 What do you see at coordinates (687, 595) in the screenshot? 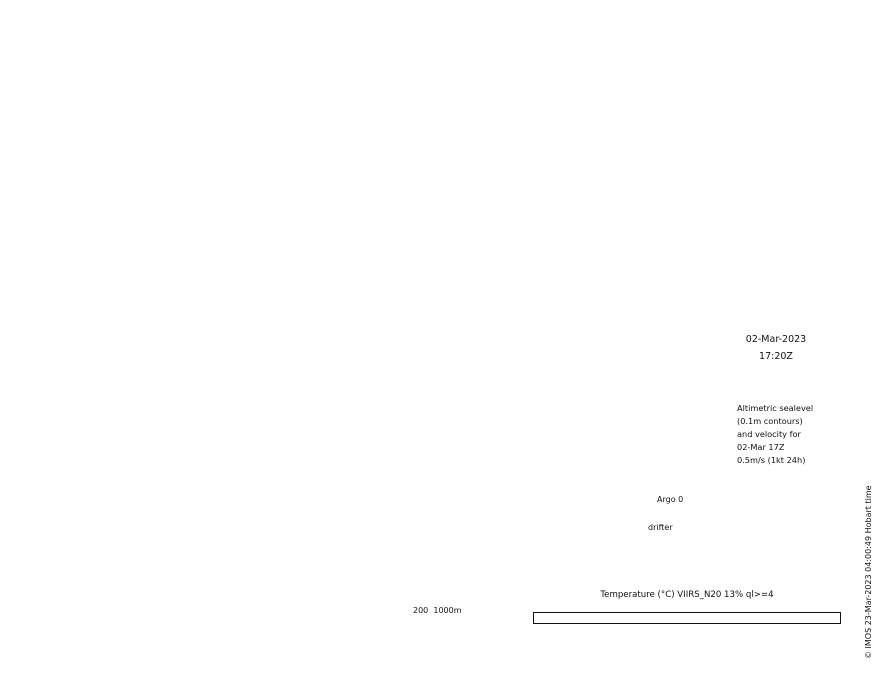
I see `colorbar-title: Temperature (°C) VIIRS_N20 13% ql>=4` at bounding box center [687, 595].